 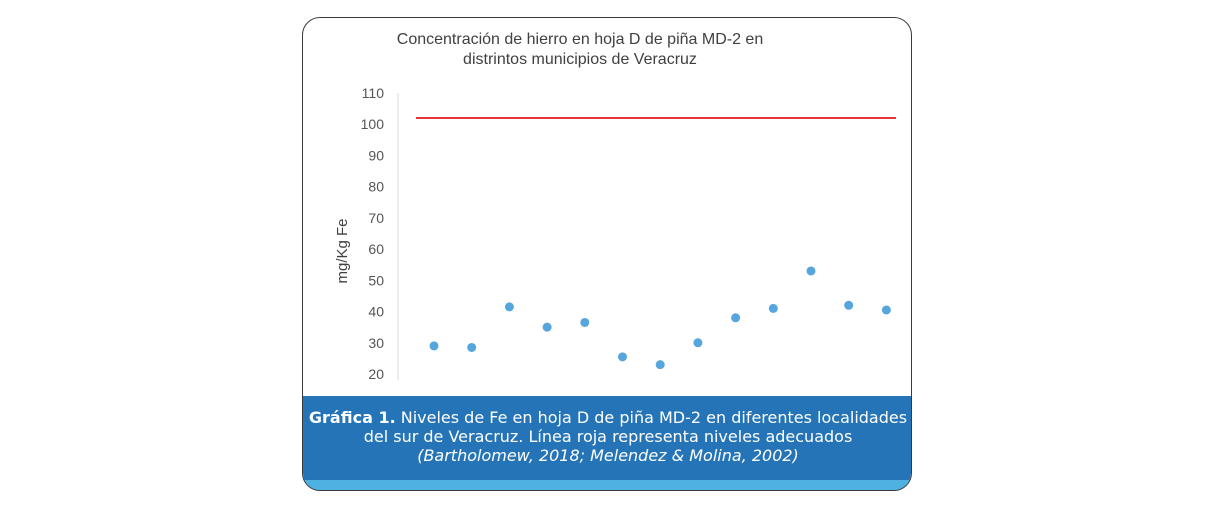 What do you see at coordinates (376, 343) in the screenshot?
I see `y-tick-label: 30` at bounding box center [376, 343].